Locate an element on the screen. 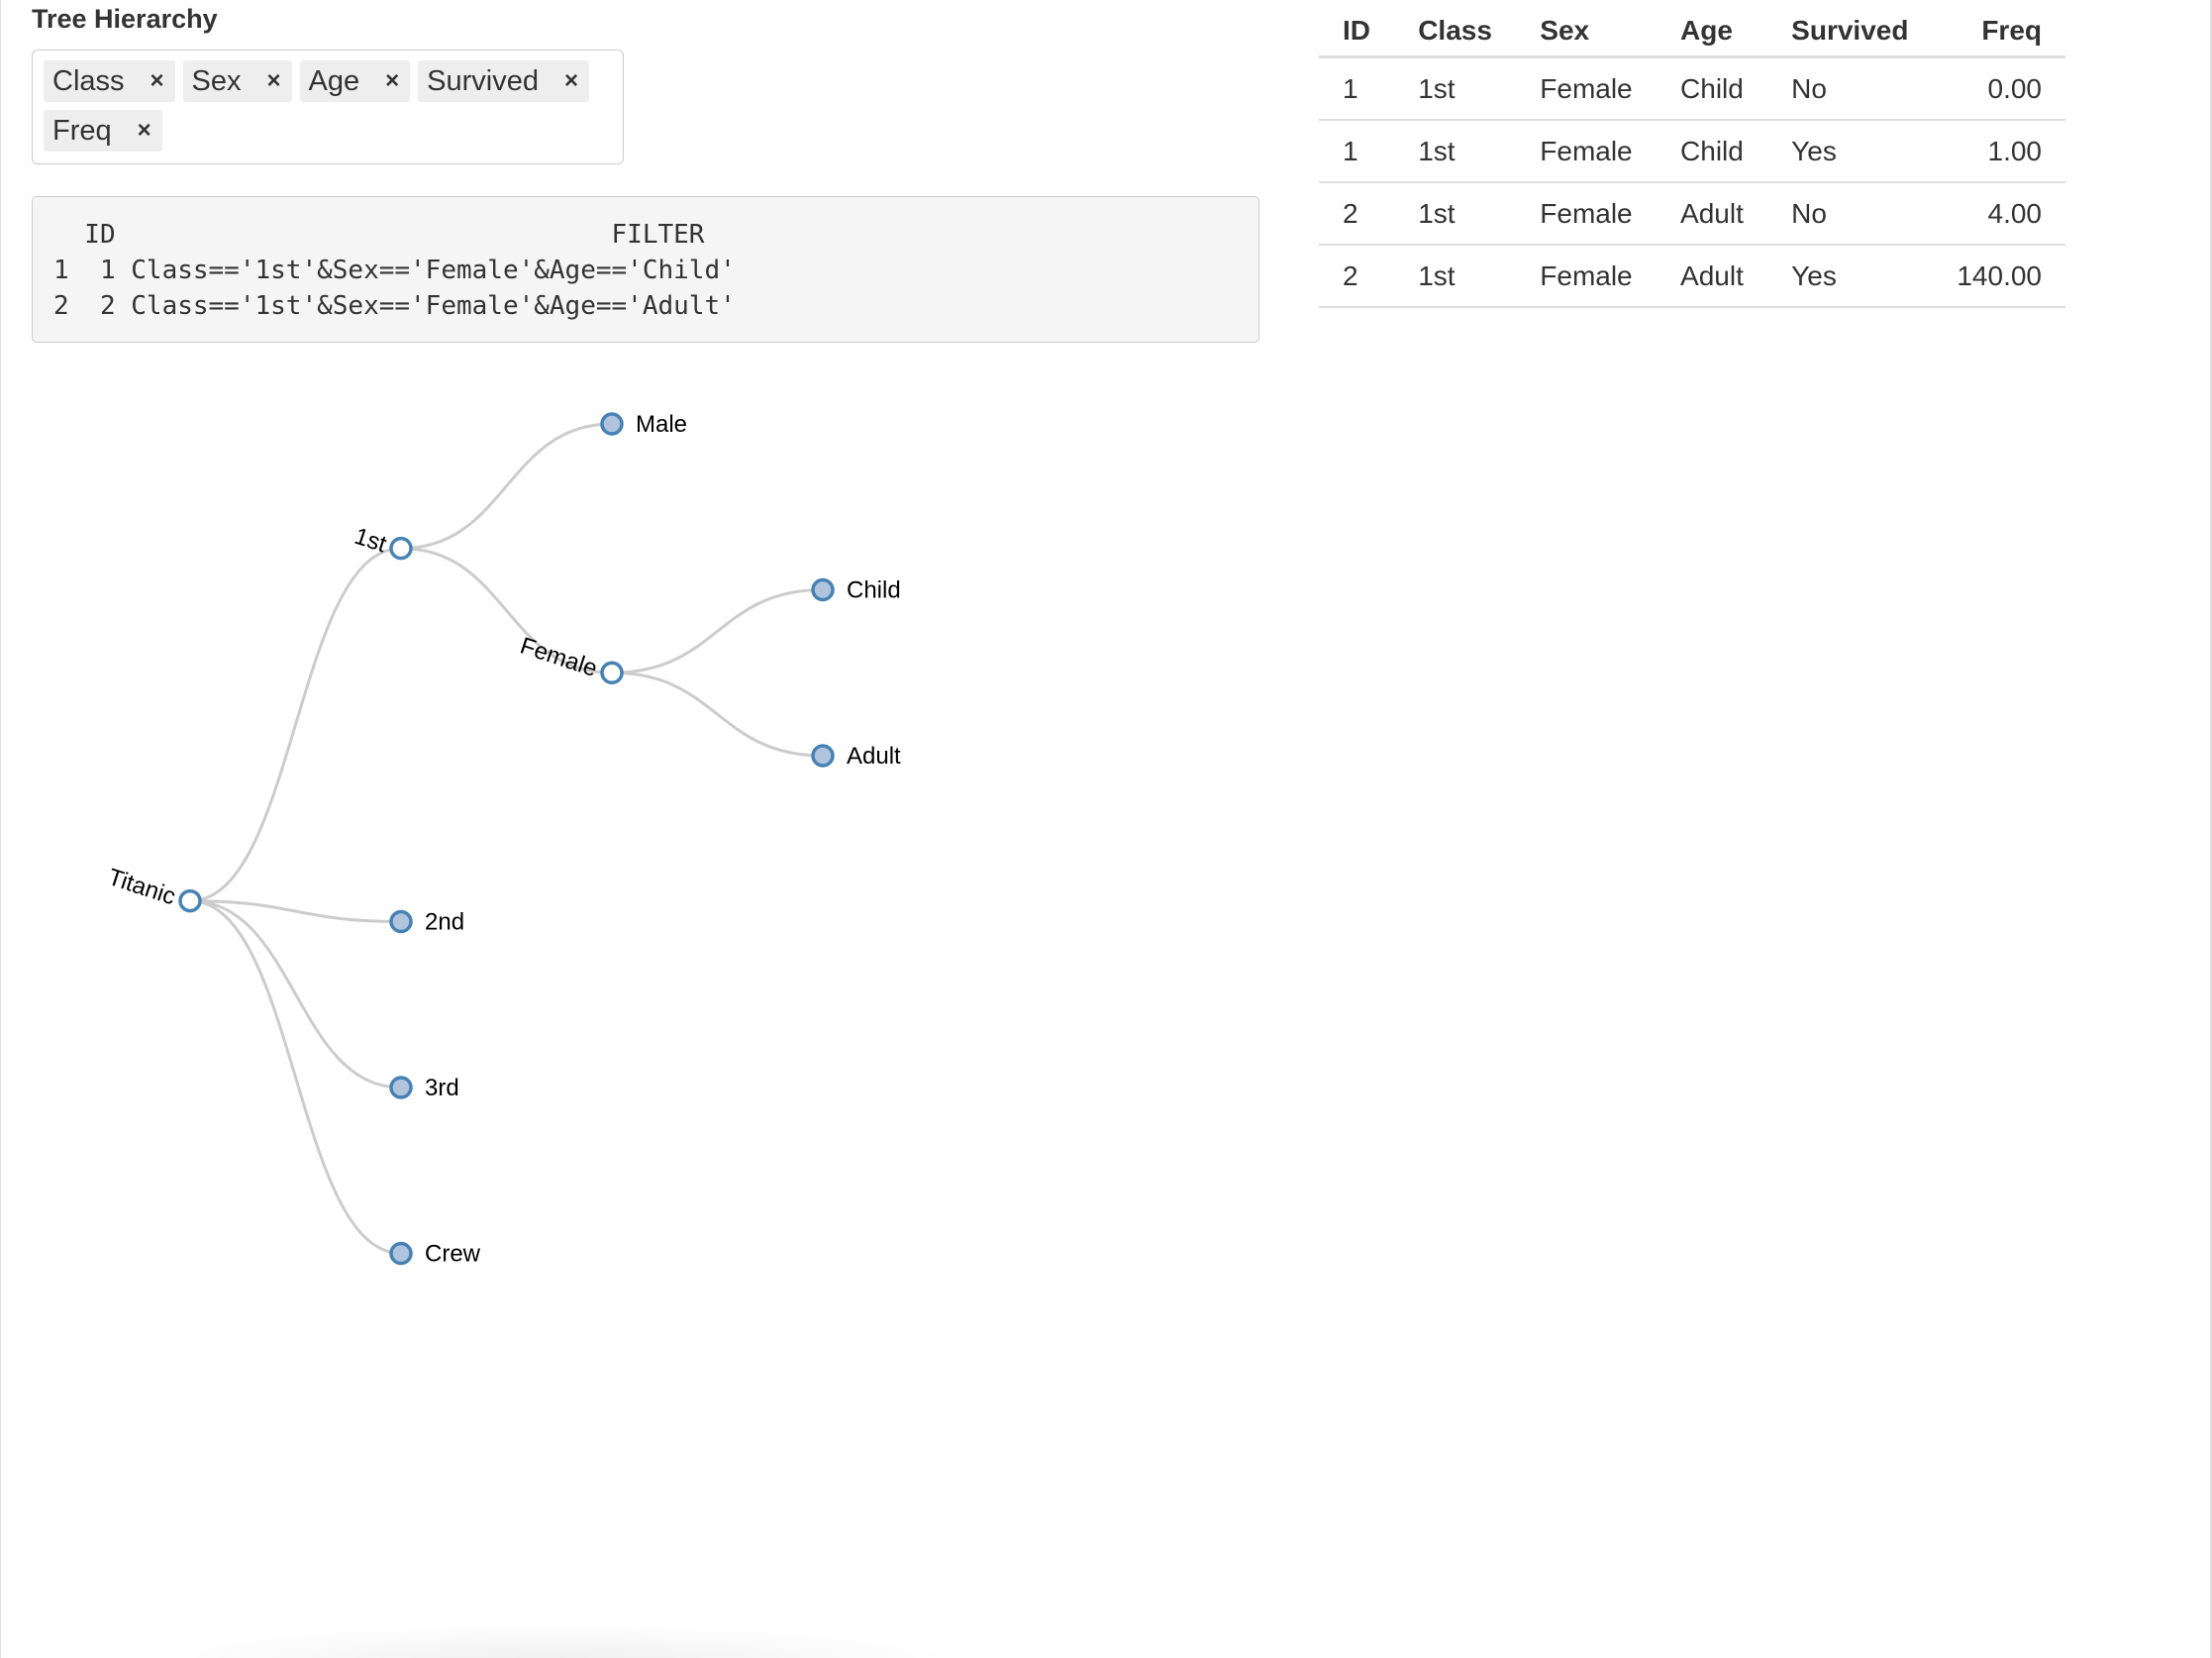 The image size is (2212, 1658). tree-node-adult: Adult is located at coordinates (856, 756).